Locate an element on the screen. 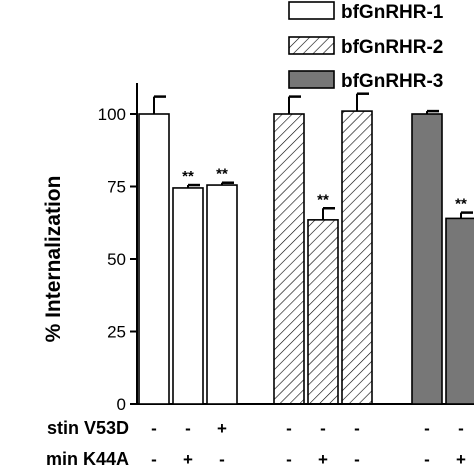  legend-label: bfGnRHR-2 is located at coordinates (392, 47).